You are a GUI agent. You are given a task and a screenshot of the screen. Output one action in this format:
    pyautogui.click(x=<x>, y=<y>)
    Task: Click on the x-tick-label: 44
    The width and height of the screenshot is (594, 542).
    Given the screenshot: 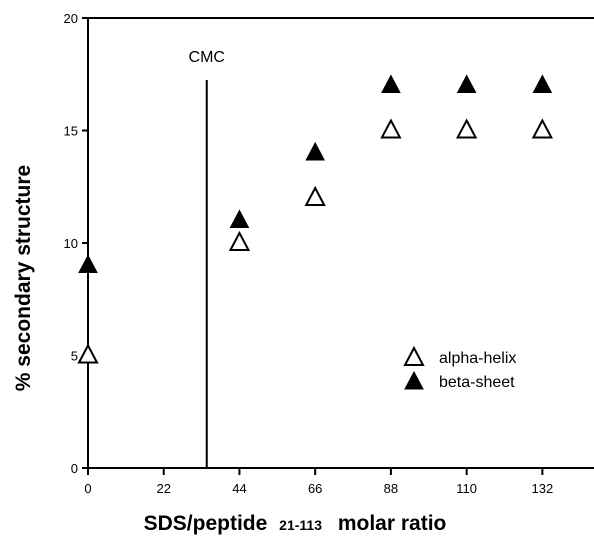 What is the action you would take?
    pyautogui.click(x=239, y=488)
    